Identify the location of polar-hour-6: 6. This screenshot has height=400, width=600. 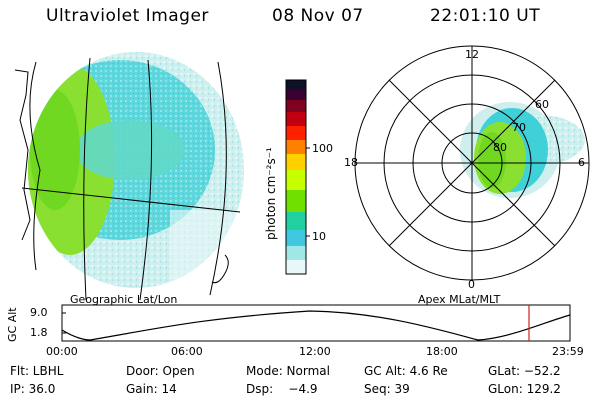
(581, 162).